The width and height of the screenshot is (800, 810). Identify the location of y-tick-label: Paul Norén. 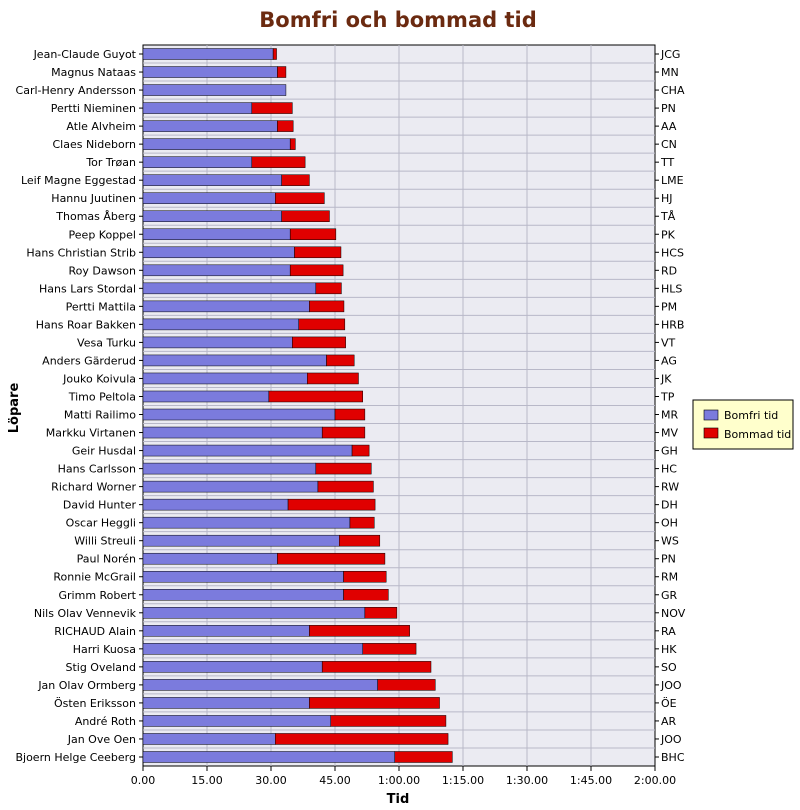
(106, 559).